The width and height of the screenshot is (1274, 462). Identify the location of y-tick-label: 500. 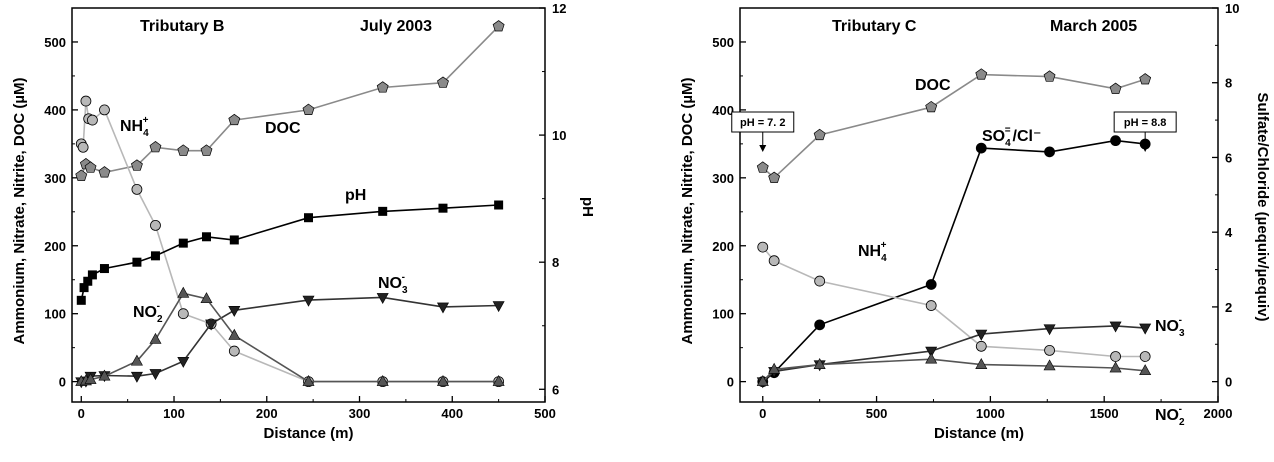
(723, 42).